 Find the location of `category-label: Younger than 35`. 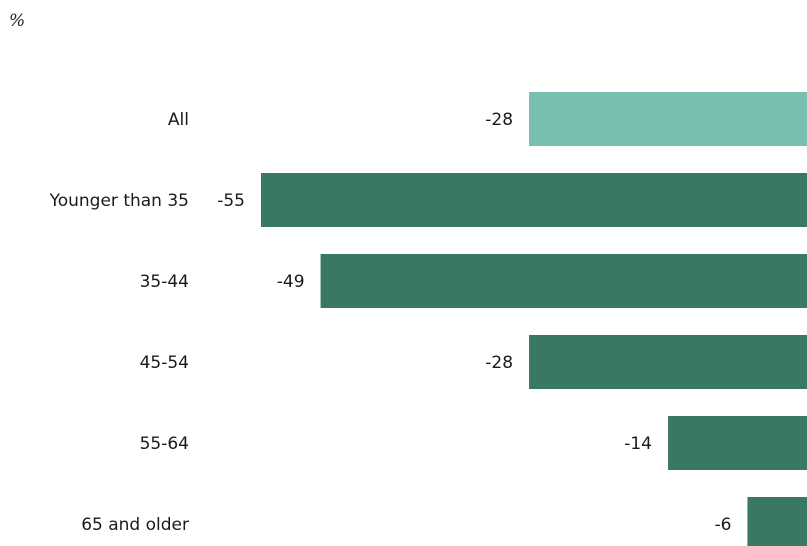

category-label: Younger than 35 is located at coordinates (119, 201).